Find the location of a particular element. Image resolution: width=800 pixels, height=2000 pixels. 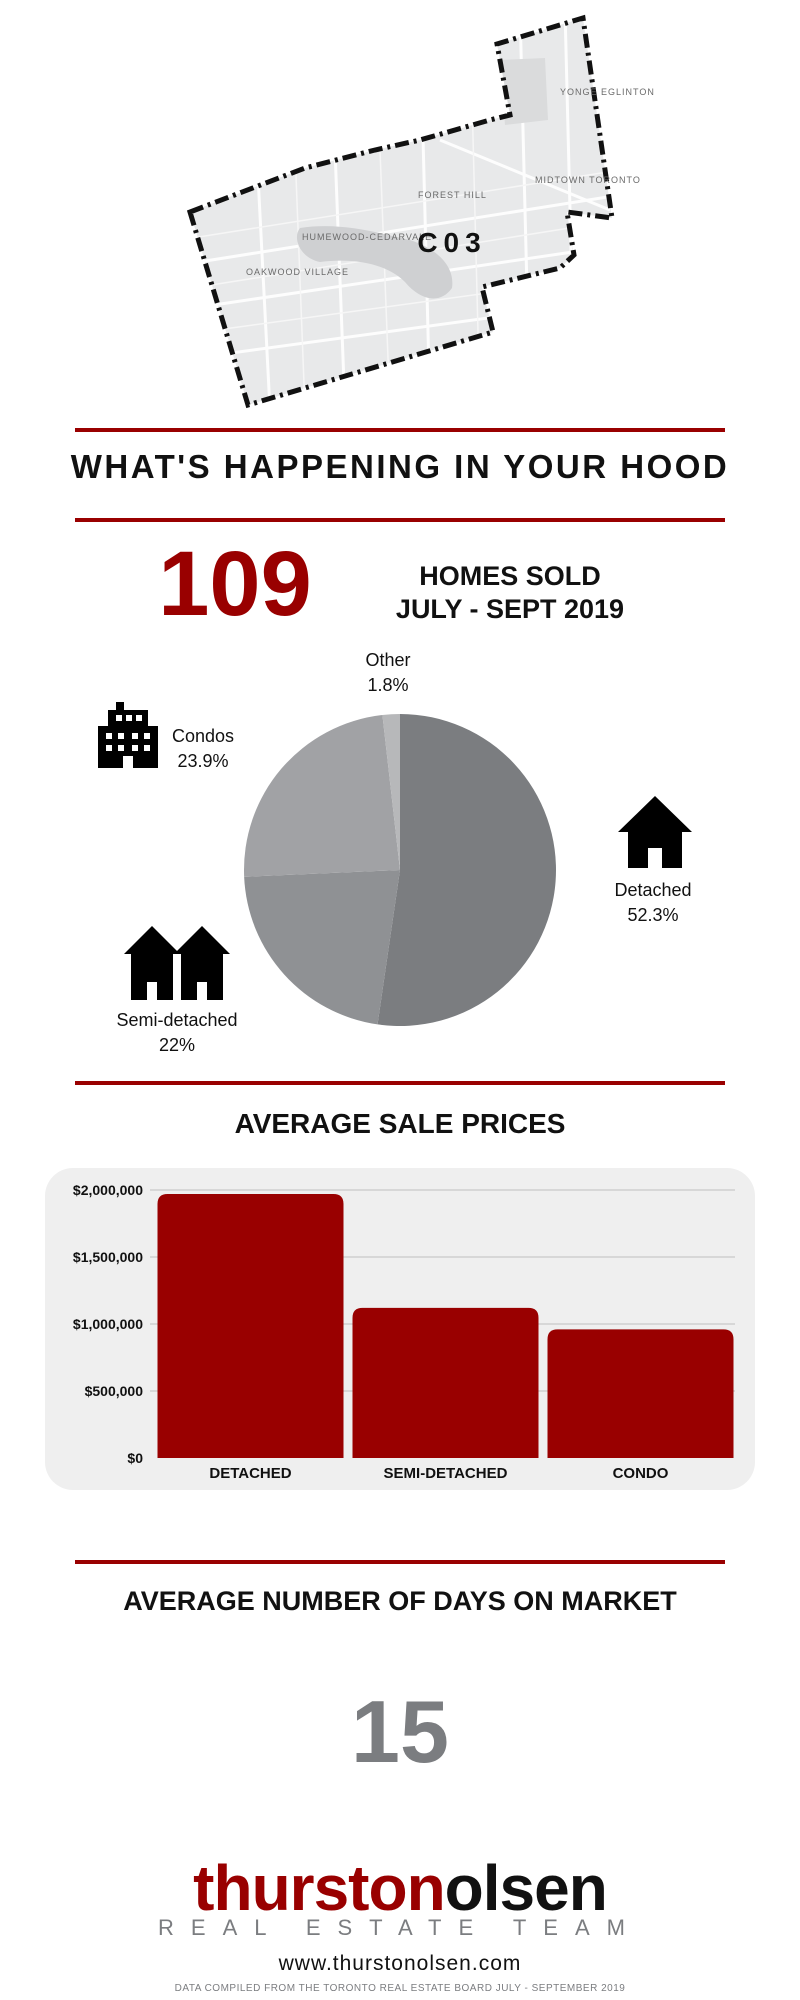

y-tick-label: $500,000 is located at coordinates (114, 1391).